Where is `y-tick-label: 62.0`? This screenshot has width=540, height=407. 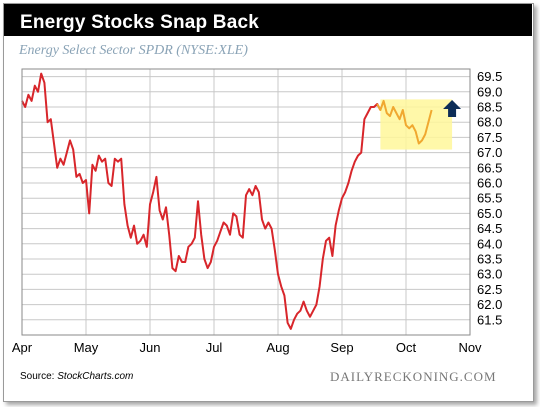 y-tick-label: 62.0 is located at coordinates (489, 304).